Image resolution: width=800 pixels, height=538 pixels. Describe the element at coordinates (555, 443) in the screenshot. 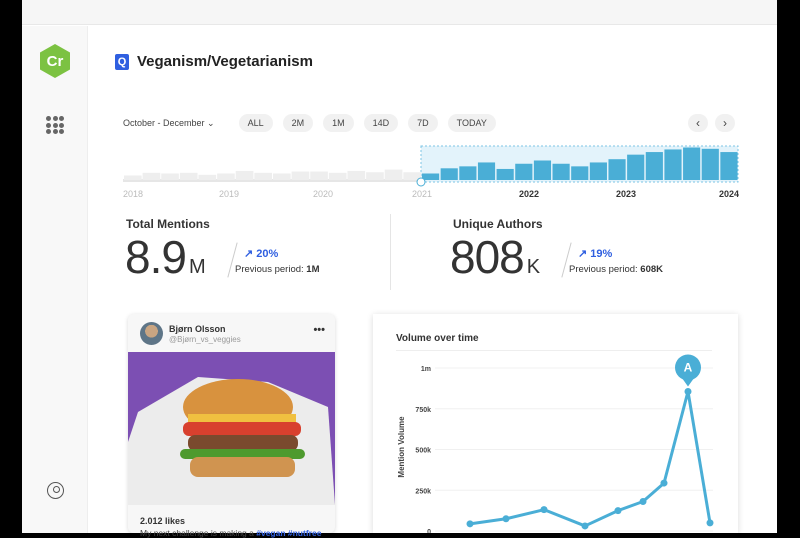

I see `line-chart: Mention Volume 0 250k 500k 750k 1m A` at that location.